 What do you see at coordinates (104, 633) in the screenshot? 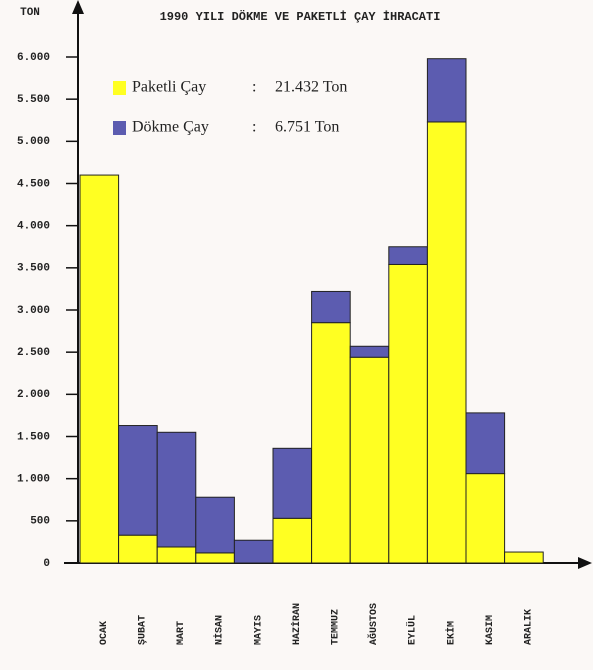
I see `x-tick-label: OCAK` at bounding box center [104, 633].